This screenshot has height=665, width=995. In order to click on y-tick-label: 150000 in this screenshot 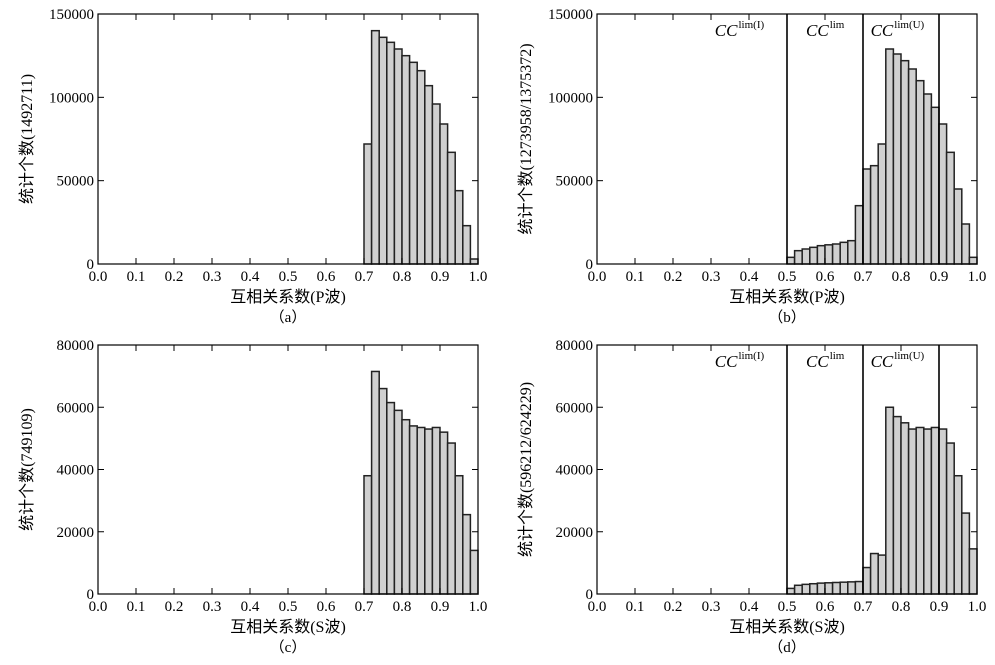, I will do `click(71, 15)`.